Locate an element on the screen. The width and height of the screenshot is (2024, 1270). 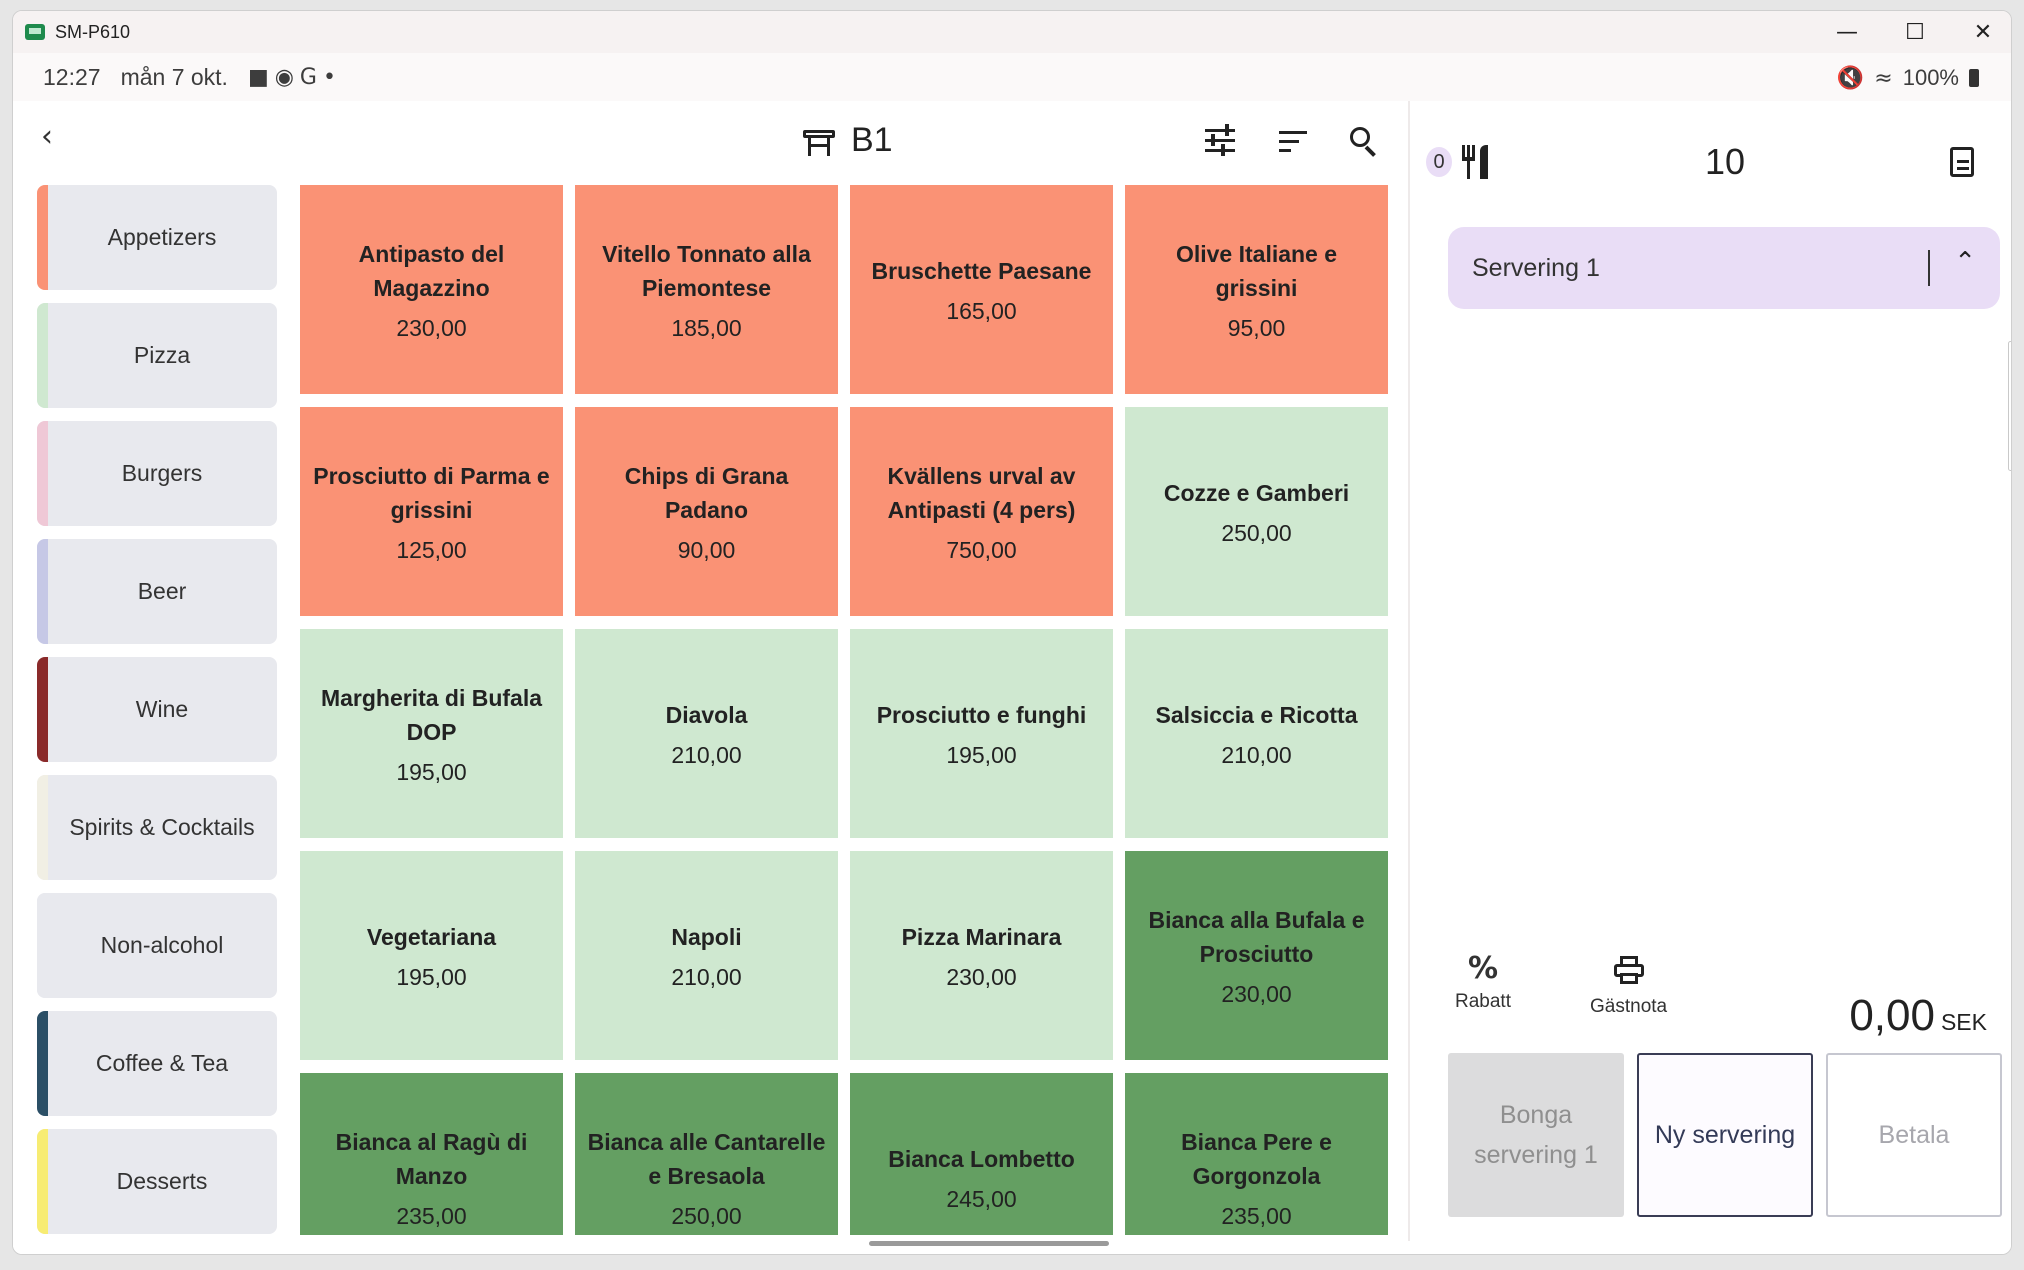
product-tile: Bruschette Paesane 165,00 is located at coordinates (981, 289).